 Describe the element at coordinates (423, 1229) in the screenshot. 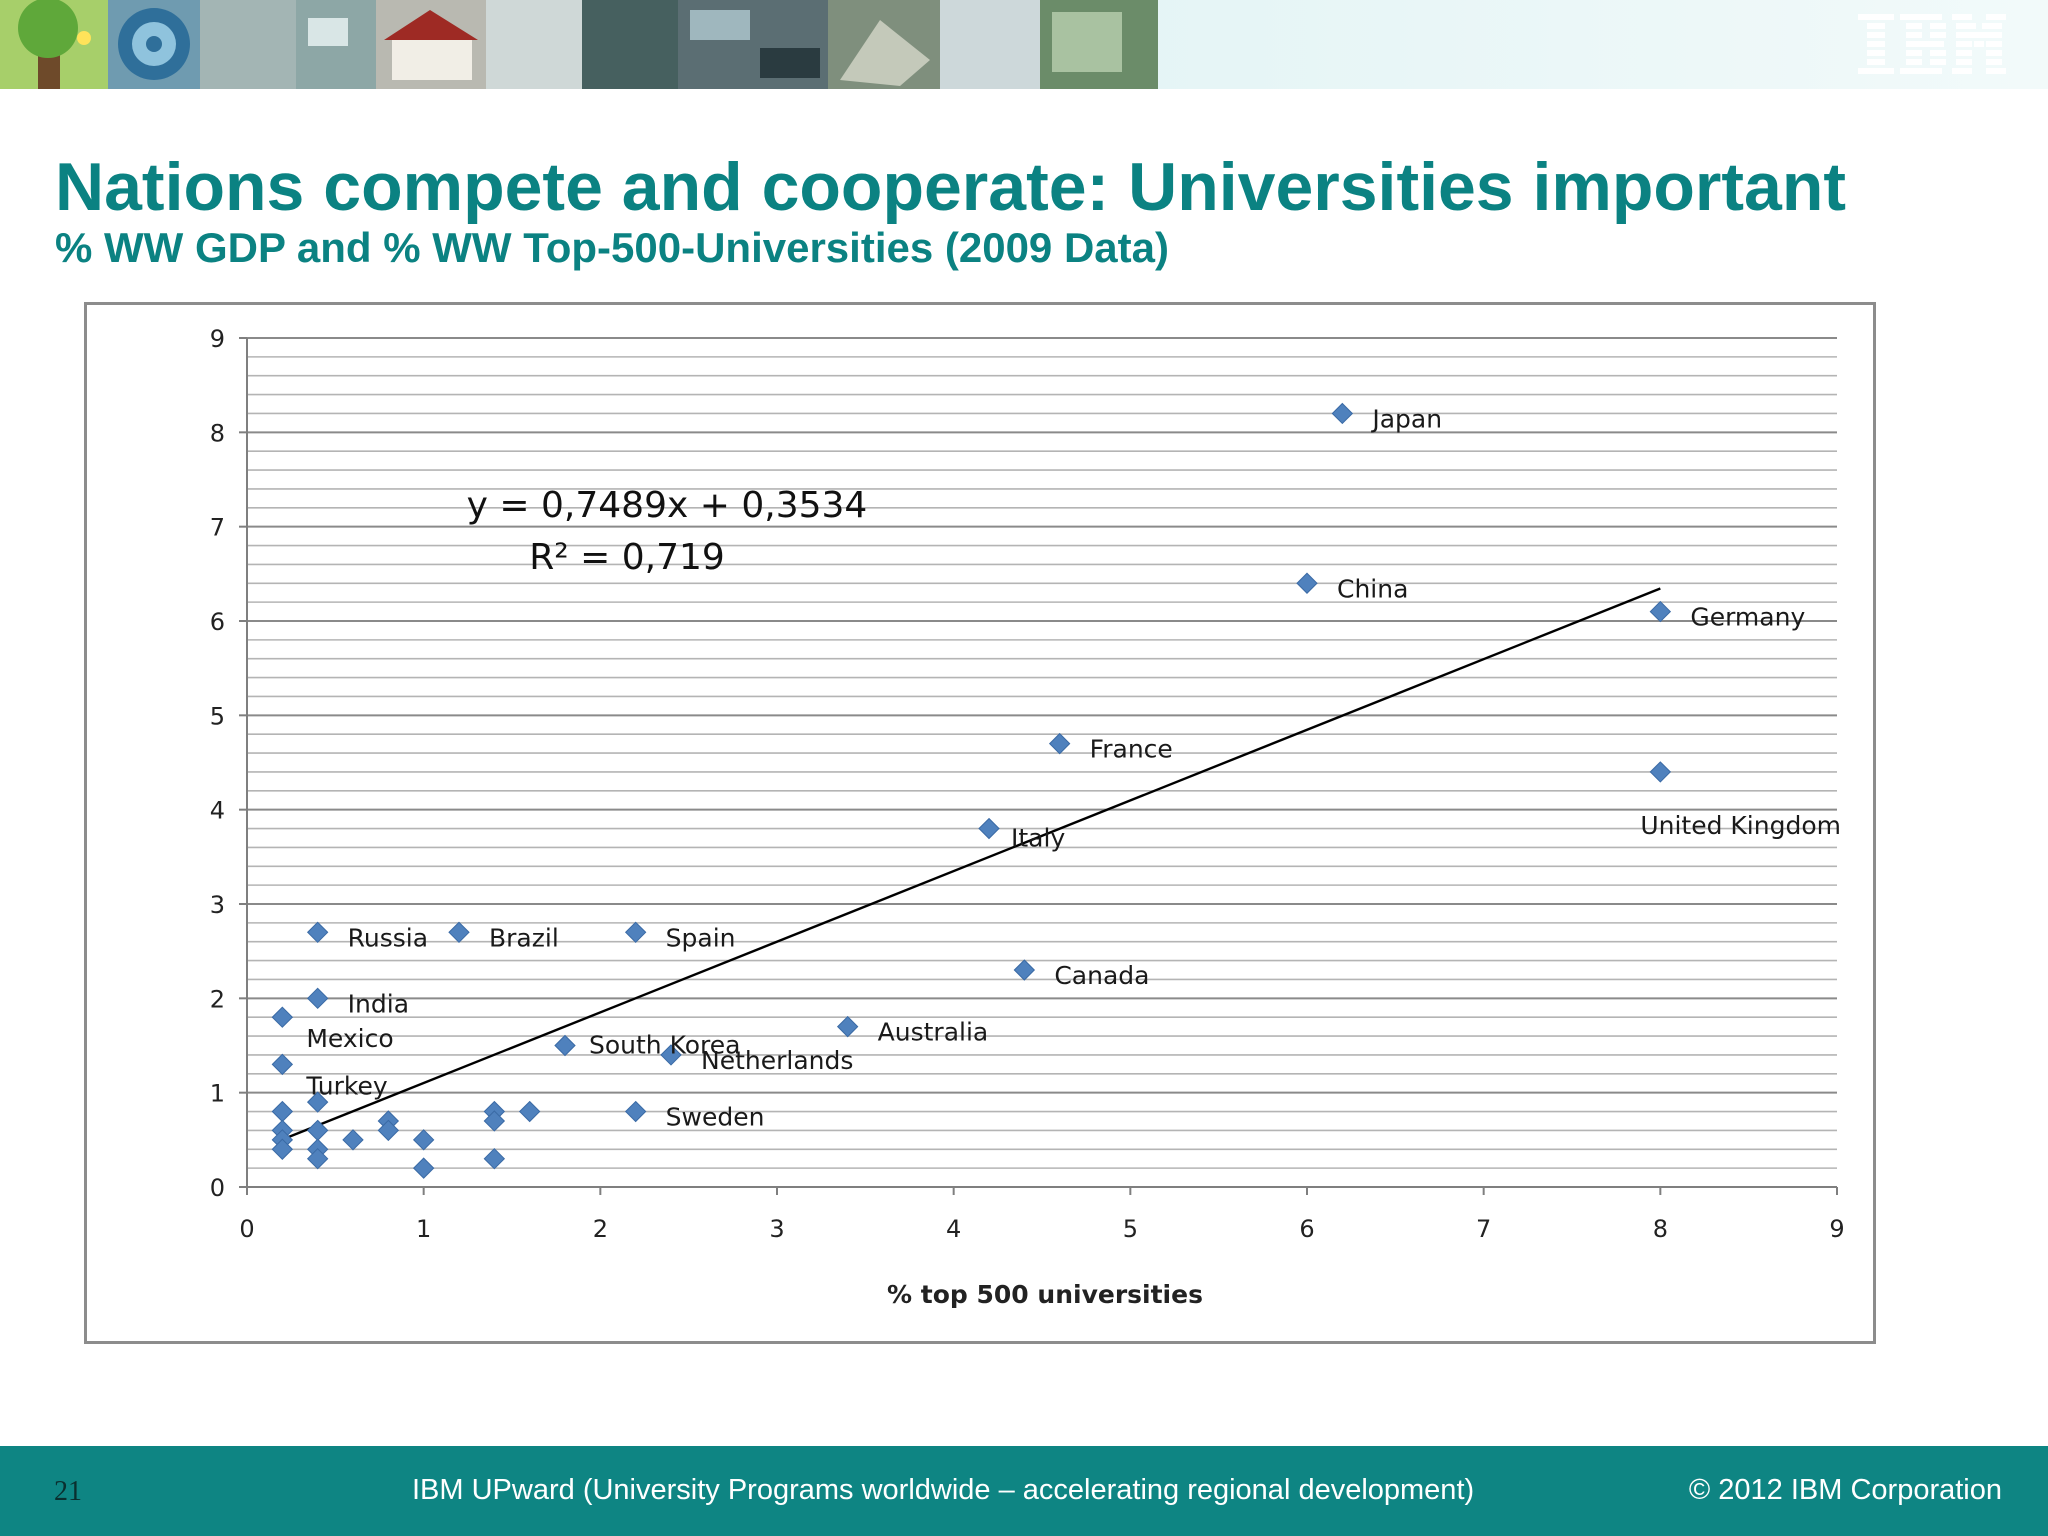

I see `x-tick-label: 1` at that location.